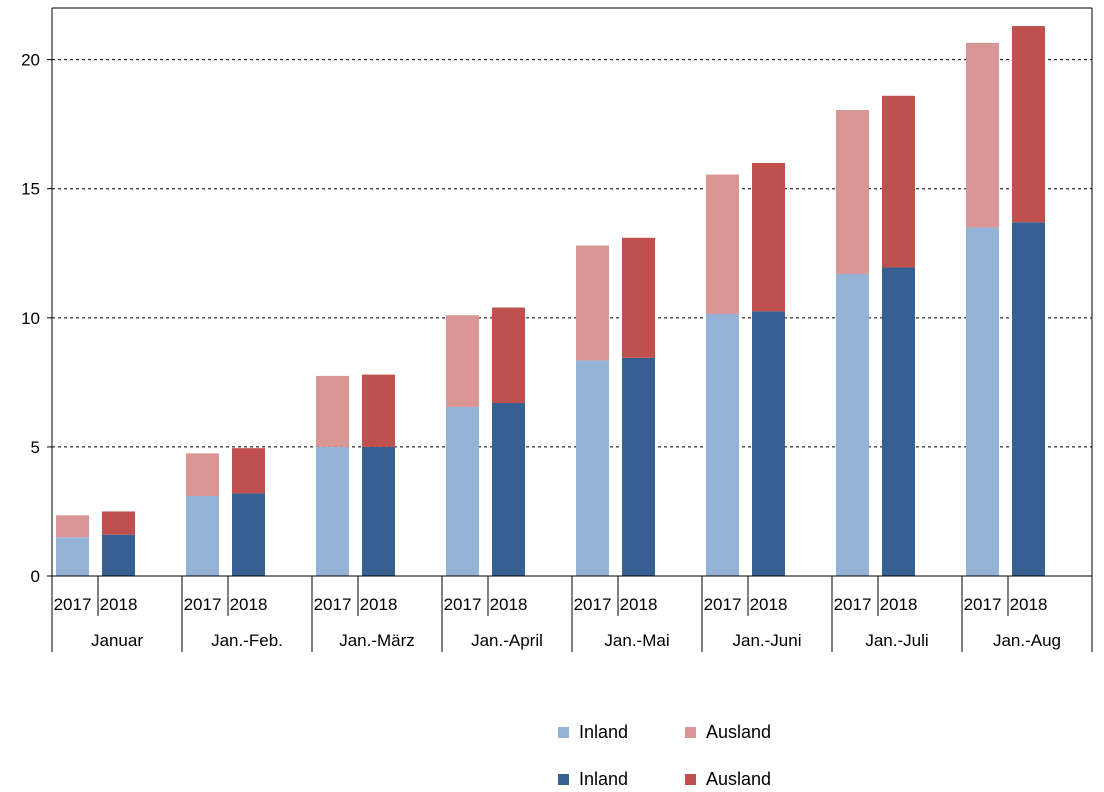 The height and width of the screenshot is (792, 1104). I want to click on y-tick-label-0: 0, so click(35, 576).